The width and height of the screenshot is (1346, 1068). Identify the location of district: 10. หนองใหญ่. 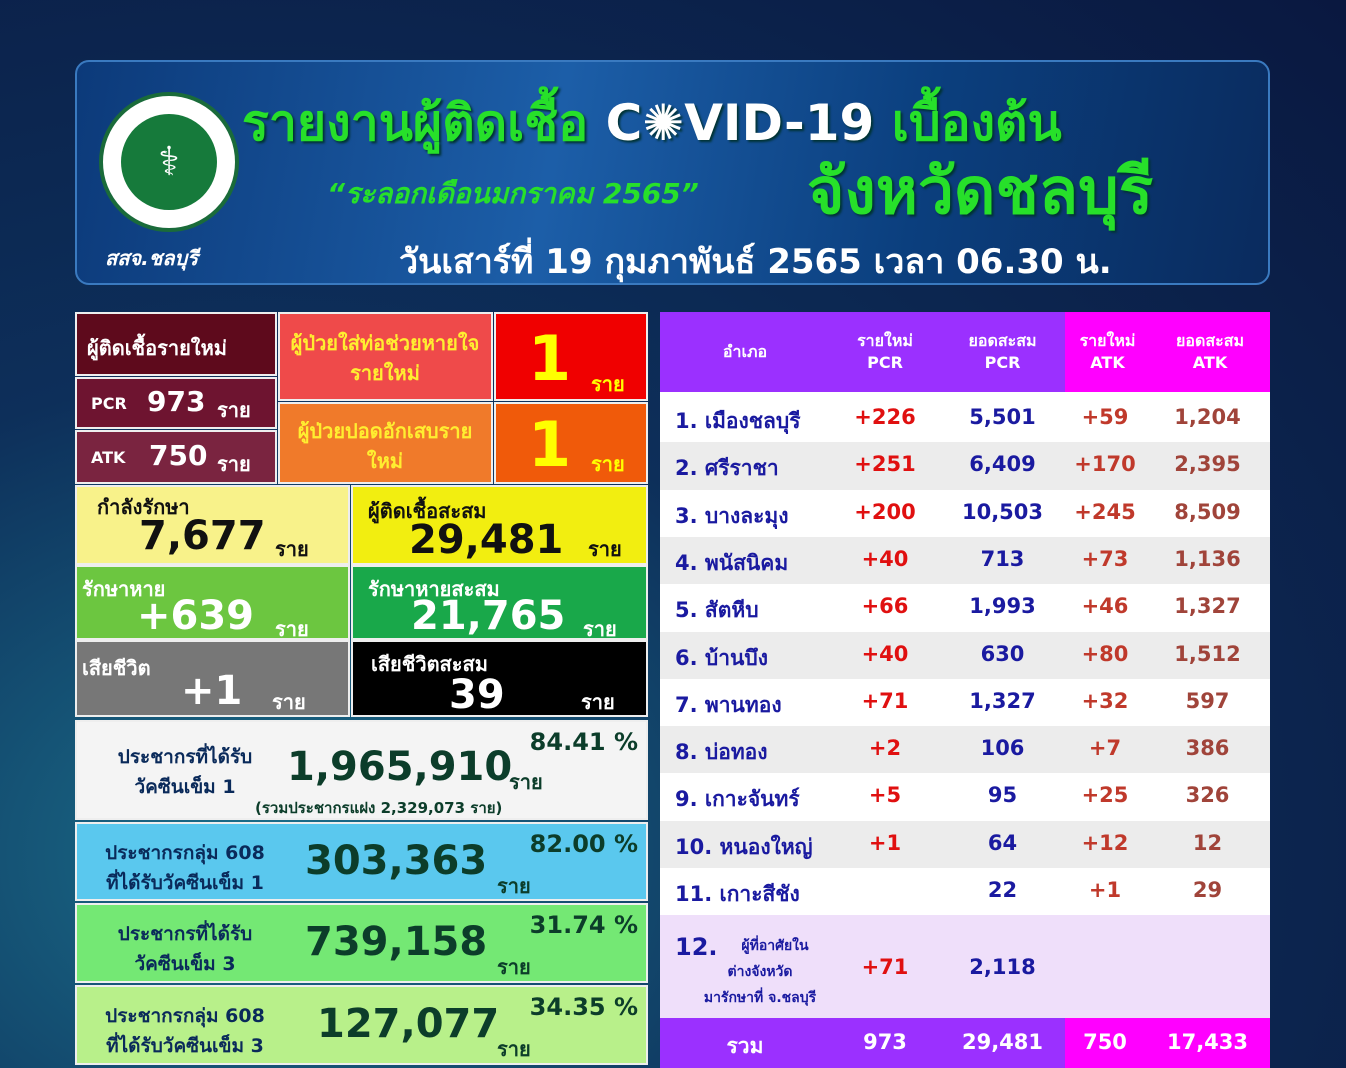
(744, 846).